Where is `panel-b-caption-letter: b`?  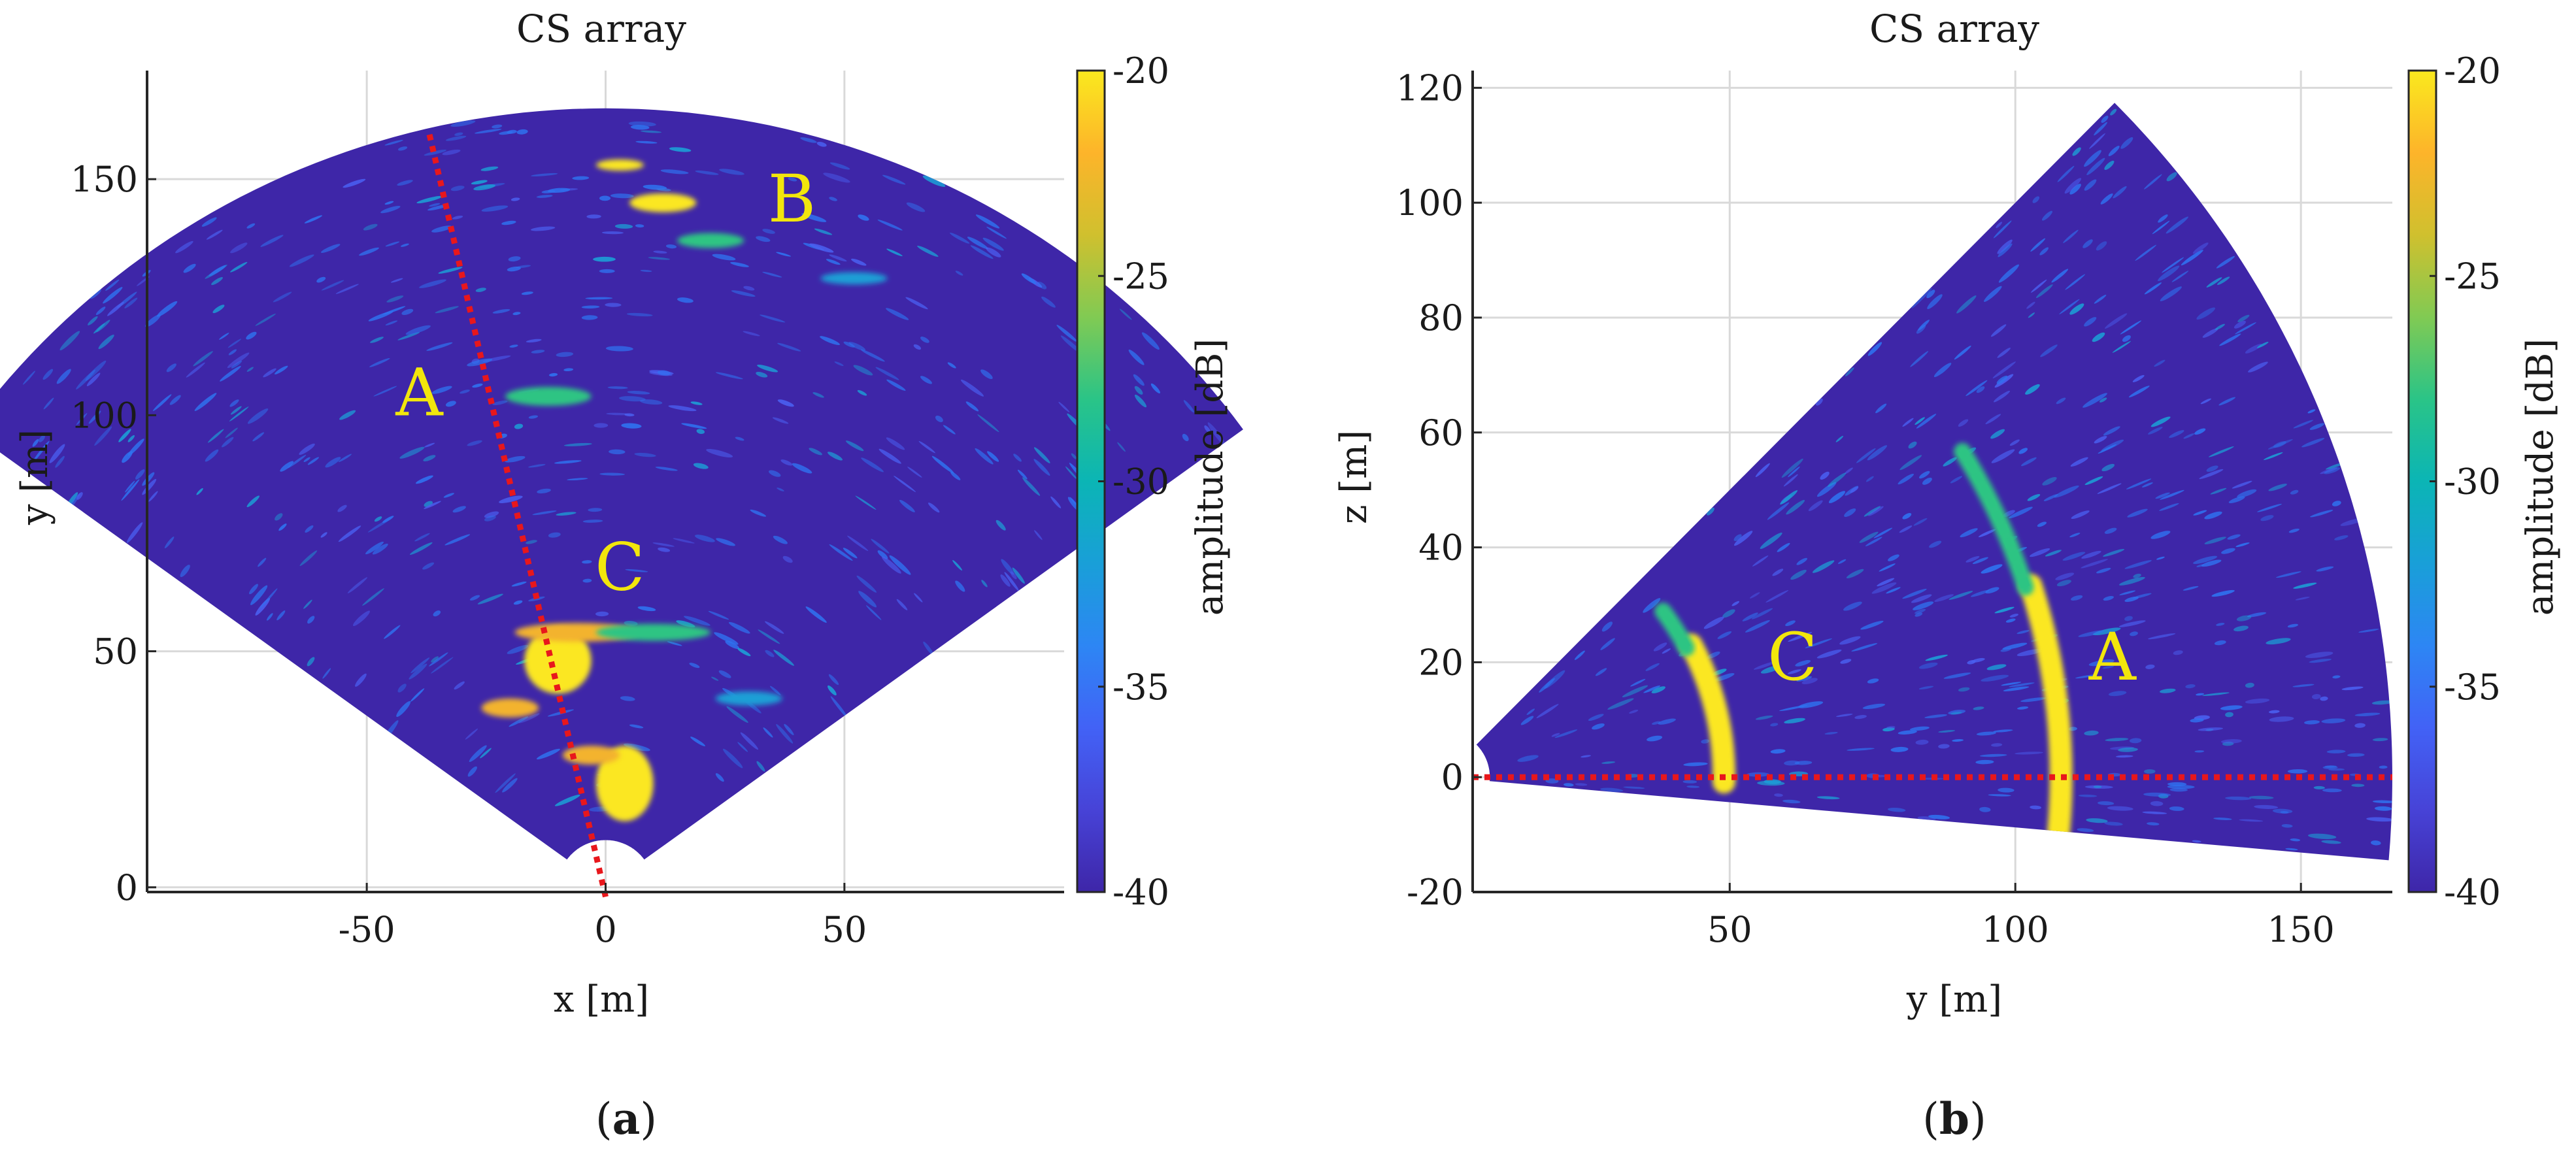 panel-b-caption-letter: b is located at coordinates (1954, 1118).